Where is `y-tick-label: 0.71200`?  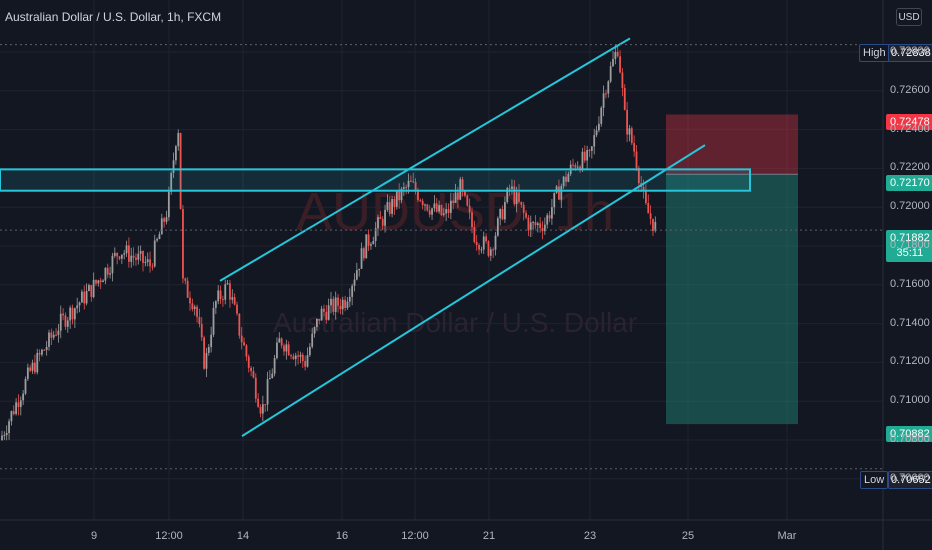 y-tick-label: 0.71200 is located at coordinates (910, 361).